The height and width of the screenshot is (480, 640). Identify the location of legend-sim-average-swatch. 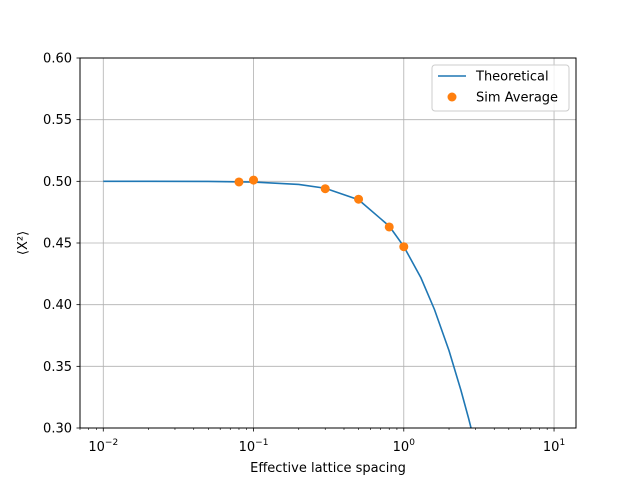
(452, 97).